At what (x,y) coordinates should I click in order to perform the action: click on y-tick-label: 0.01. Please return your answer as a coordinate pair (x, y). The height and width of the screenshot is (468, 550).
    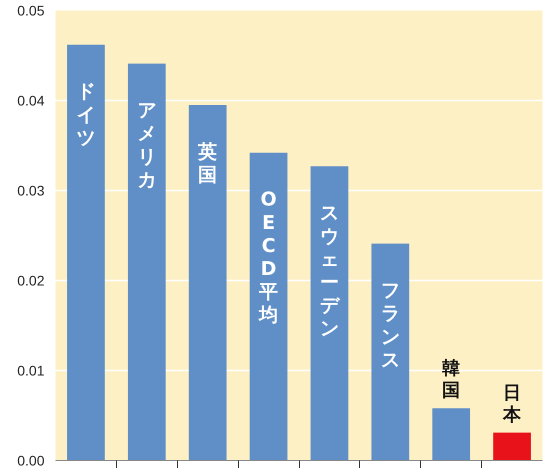
    Looking at the image, I should click on (31, 370).